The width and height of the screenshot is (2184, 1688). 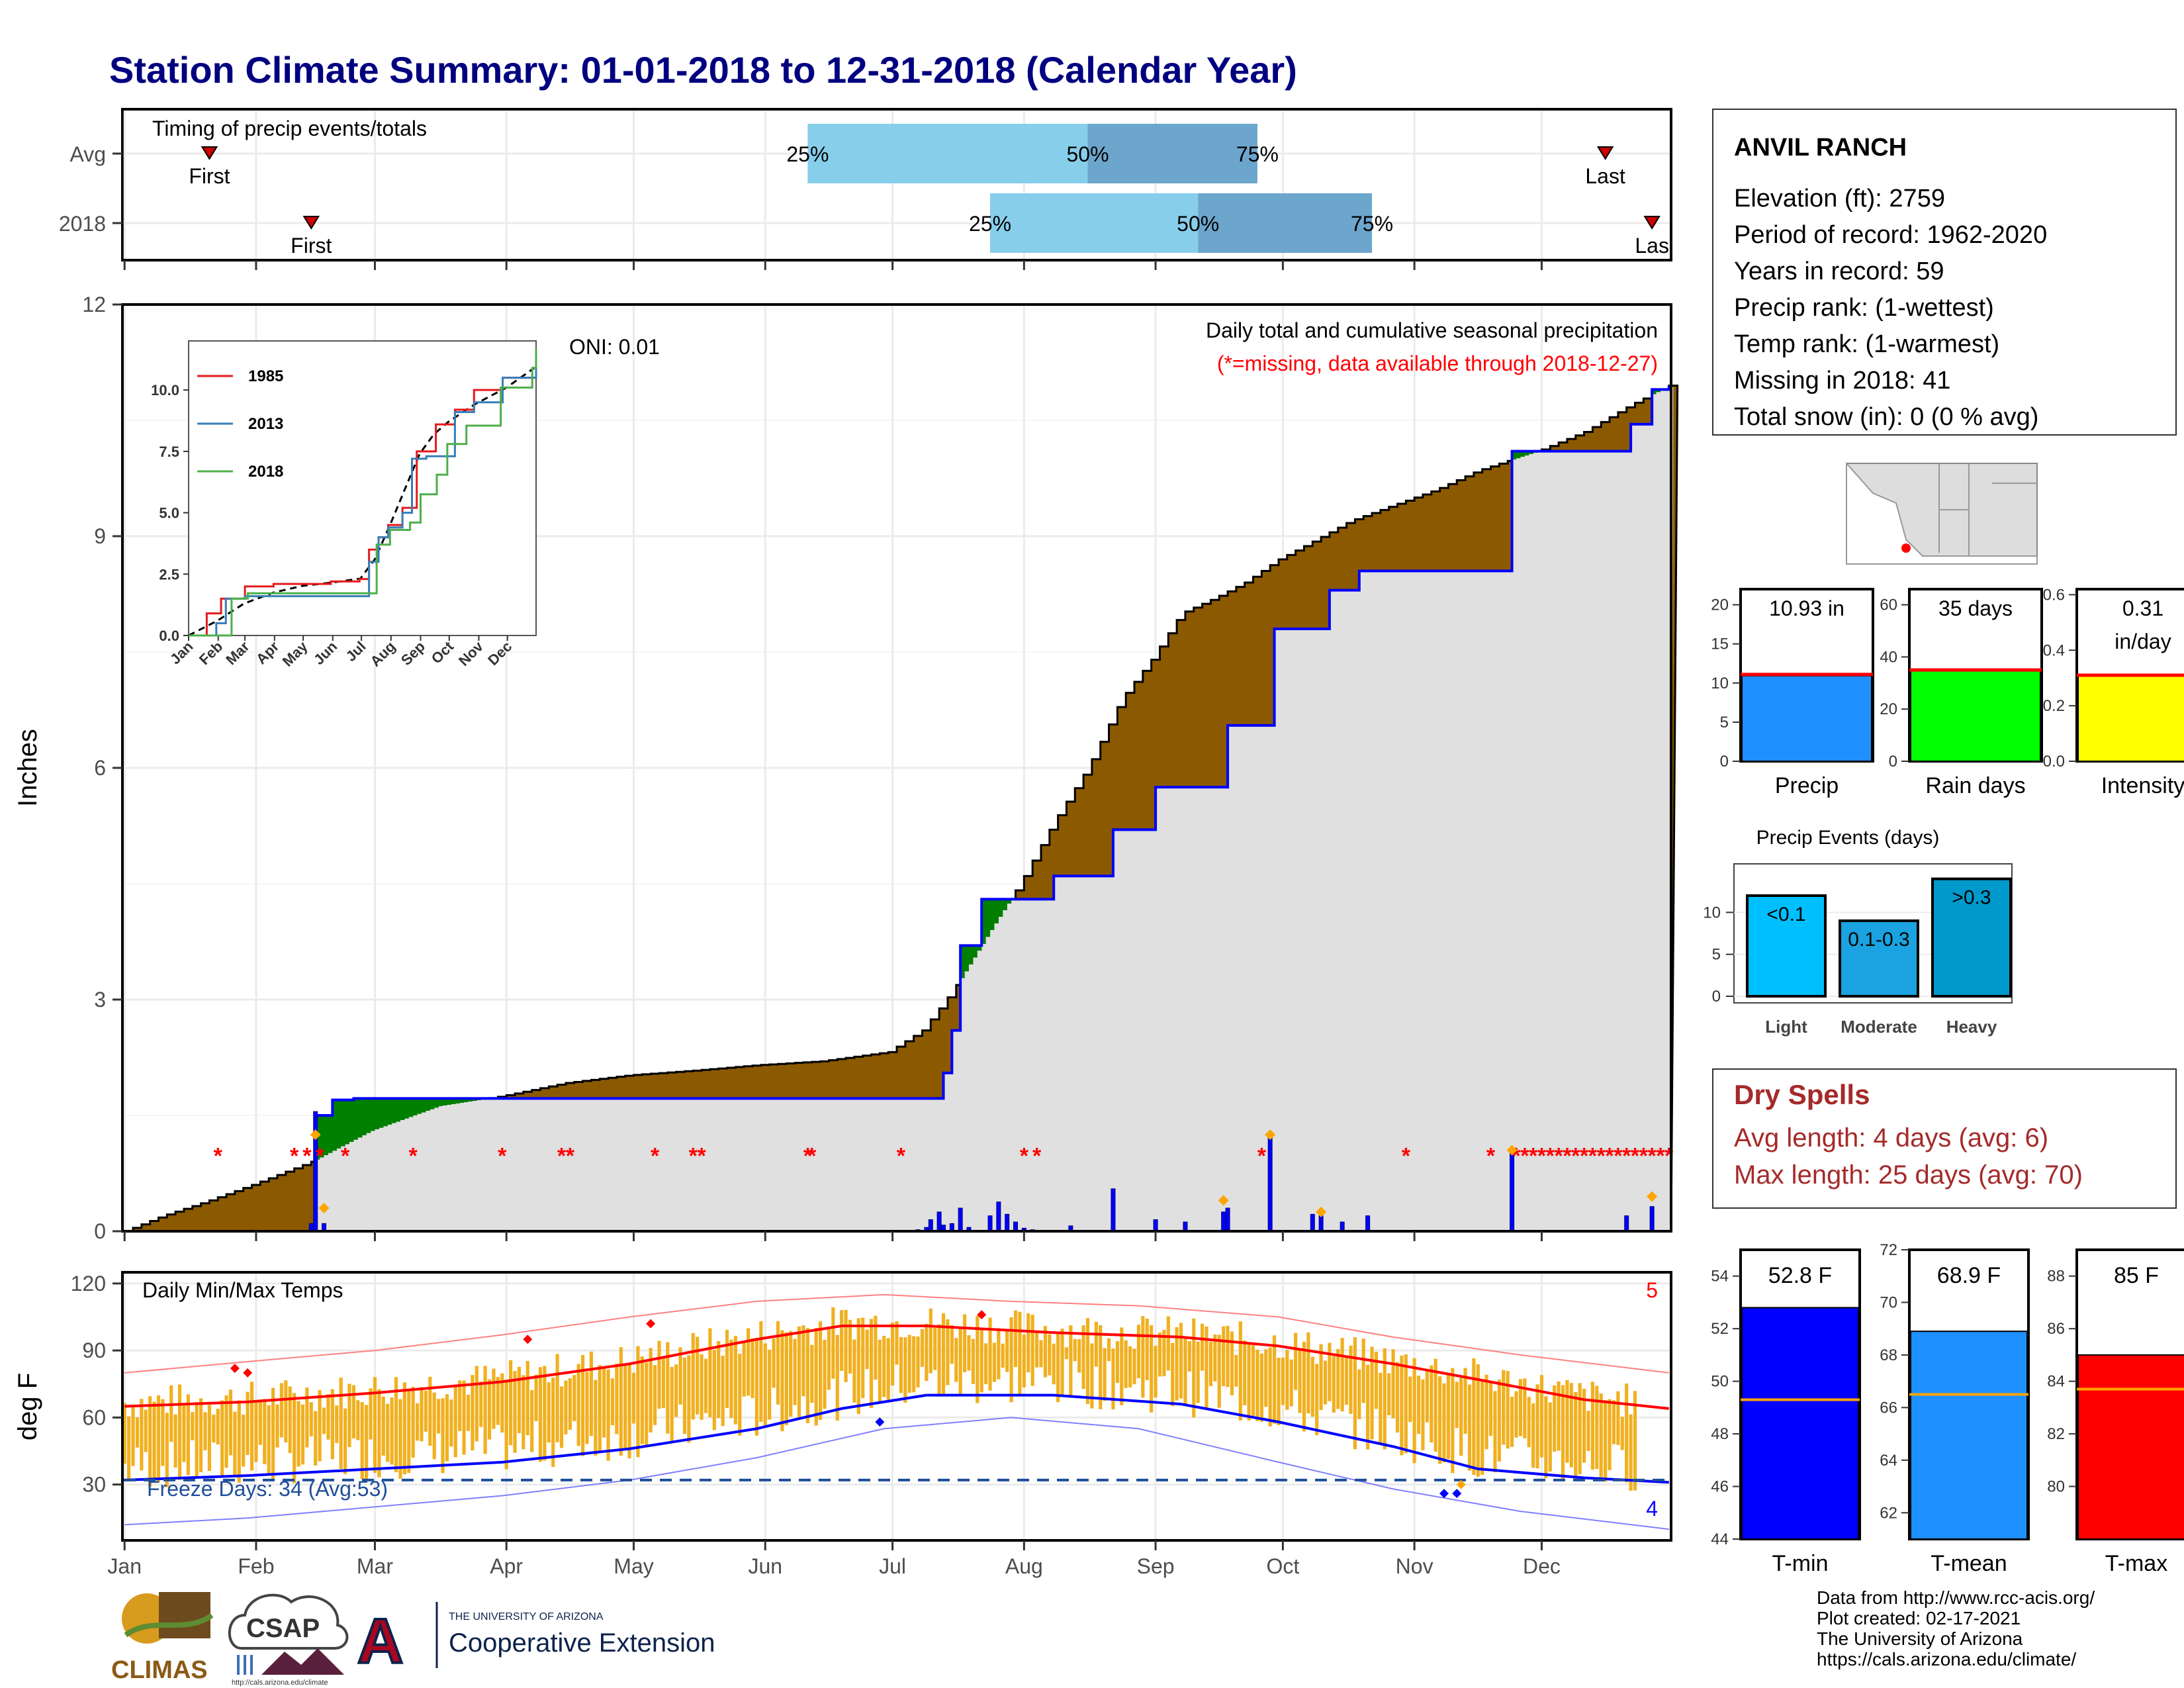 I want to click on precip-y-tick-label: 6, so click(x=100, y=768).